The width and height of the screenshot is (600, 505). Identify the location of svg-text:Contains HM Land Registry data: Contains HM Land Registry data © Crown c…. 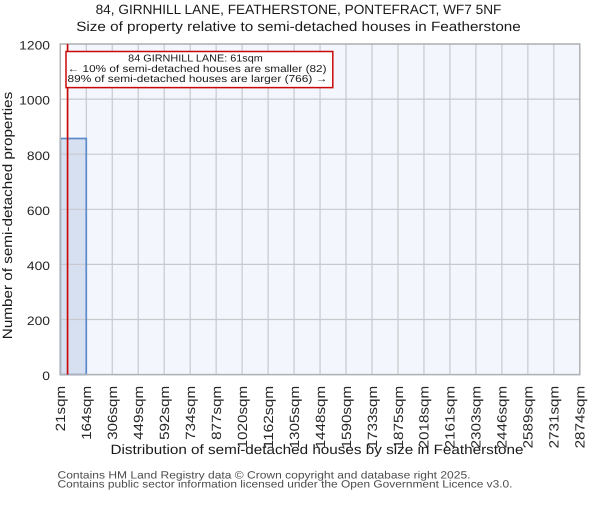
(264, 475).